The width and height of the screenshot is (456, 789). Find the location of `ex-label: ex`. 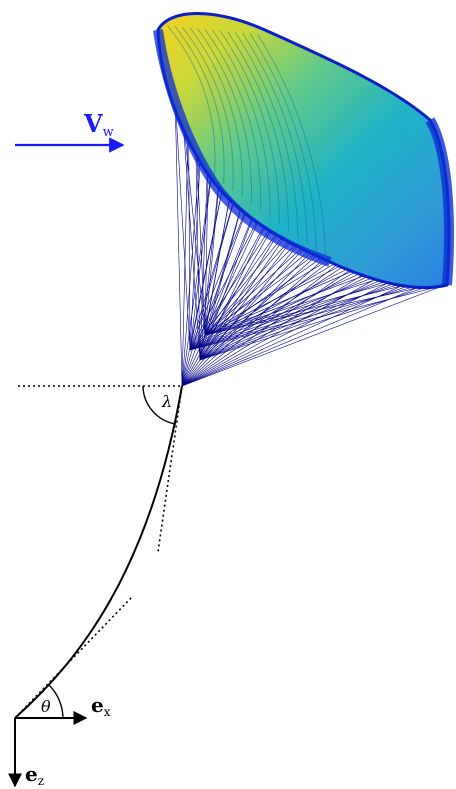

ex-label: ex is located at coordinates (101, 706).